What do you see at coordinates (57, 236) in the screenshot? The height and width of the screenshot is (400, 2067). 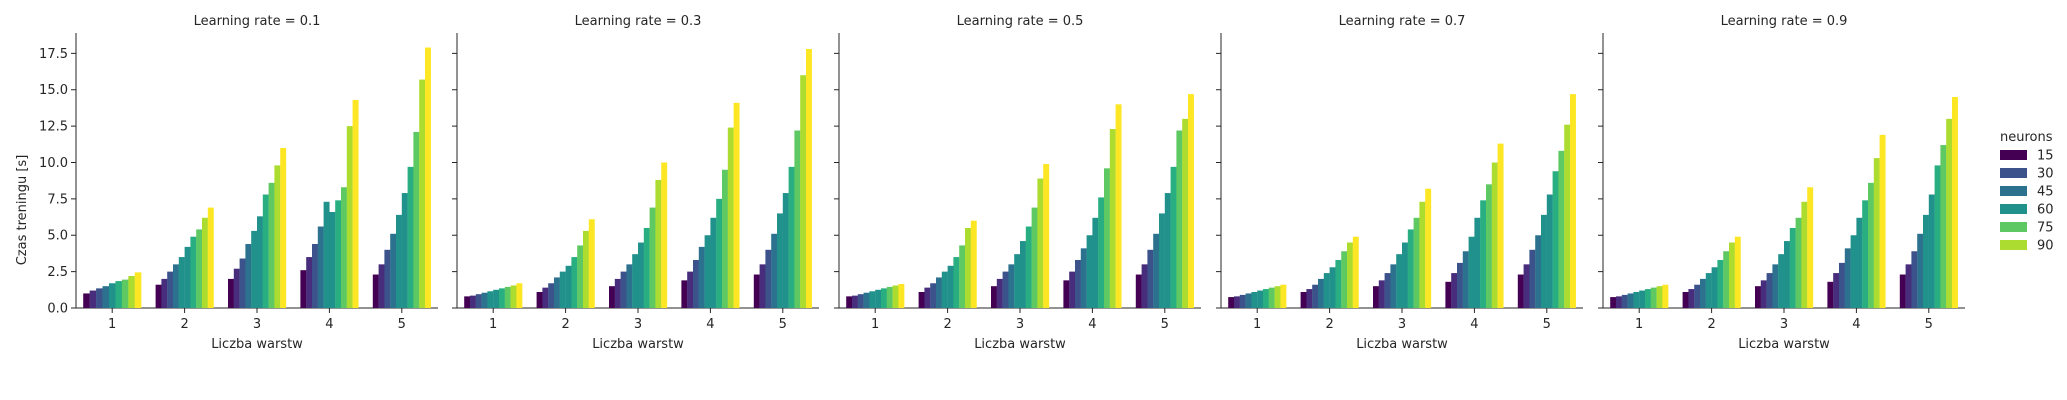 I see `y-tick-label: 5.0` at bounding box center [57, 236].